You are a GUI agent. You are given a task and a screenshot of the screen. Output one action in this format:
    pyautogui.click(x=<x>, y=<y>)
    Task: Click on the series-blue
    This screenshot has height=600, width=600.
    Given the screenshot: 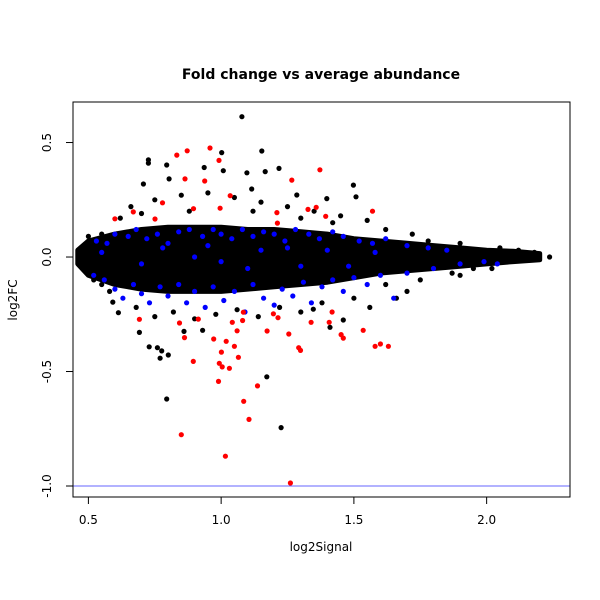 What is the action you would take?
    pyautogui.click(x=295, y=270)
    